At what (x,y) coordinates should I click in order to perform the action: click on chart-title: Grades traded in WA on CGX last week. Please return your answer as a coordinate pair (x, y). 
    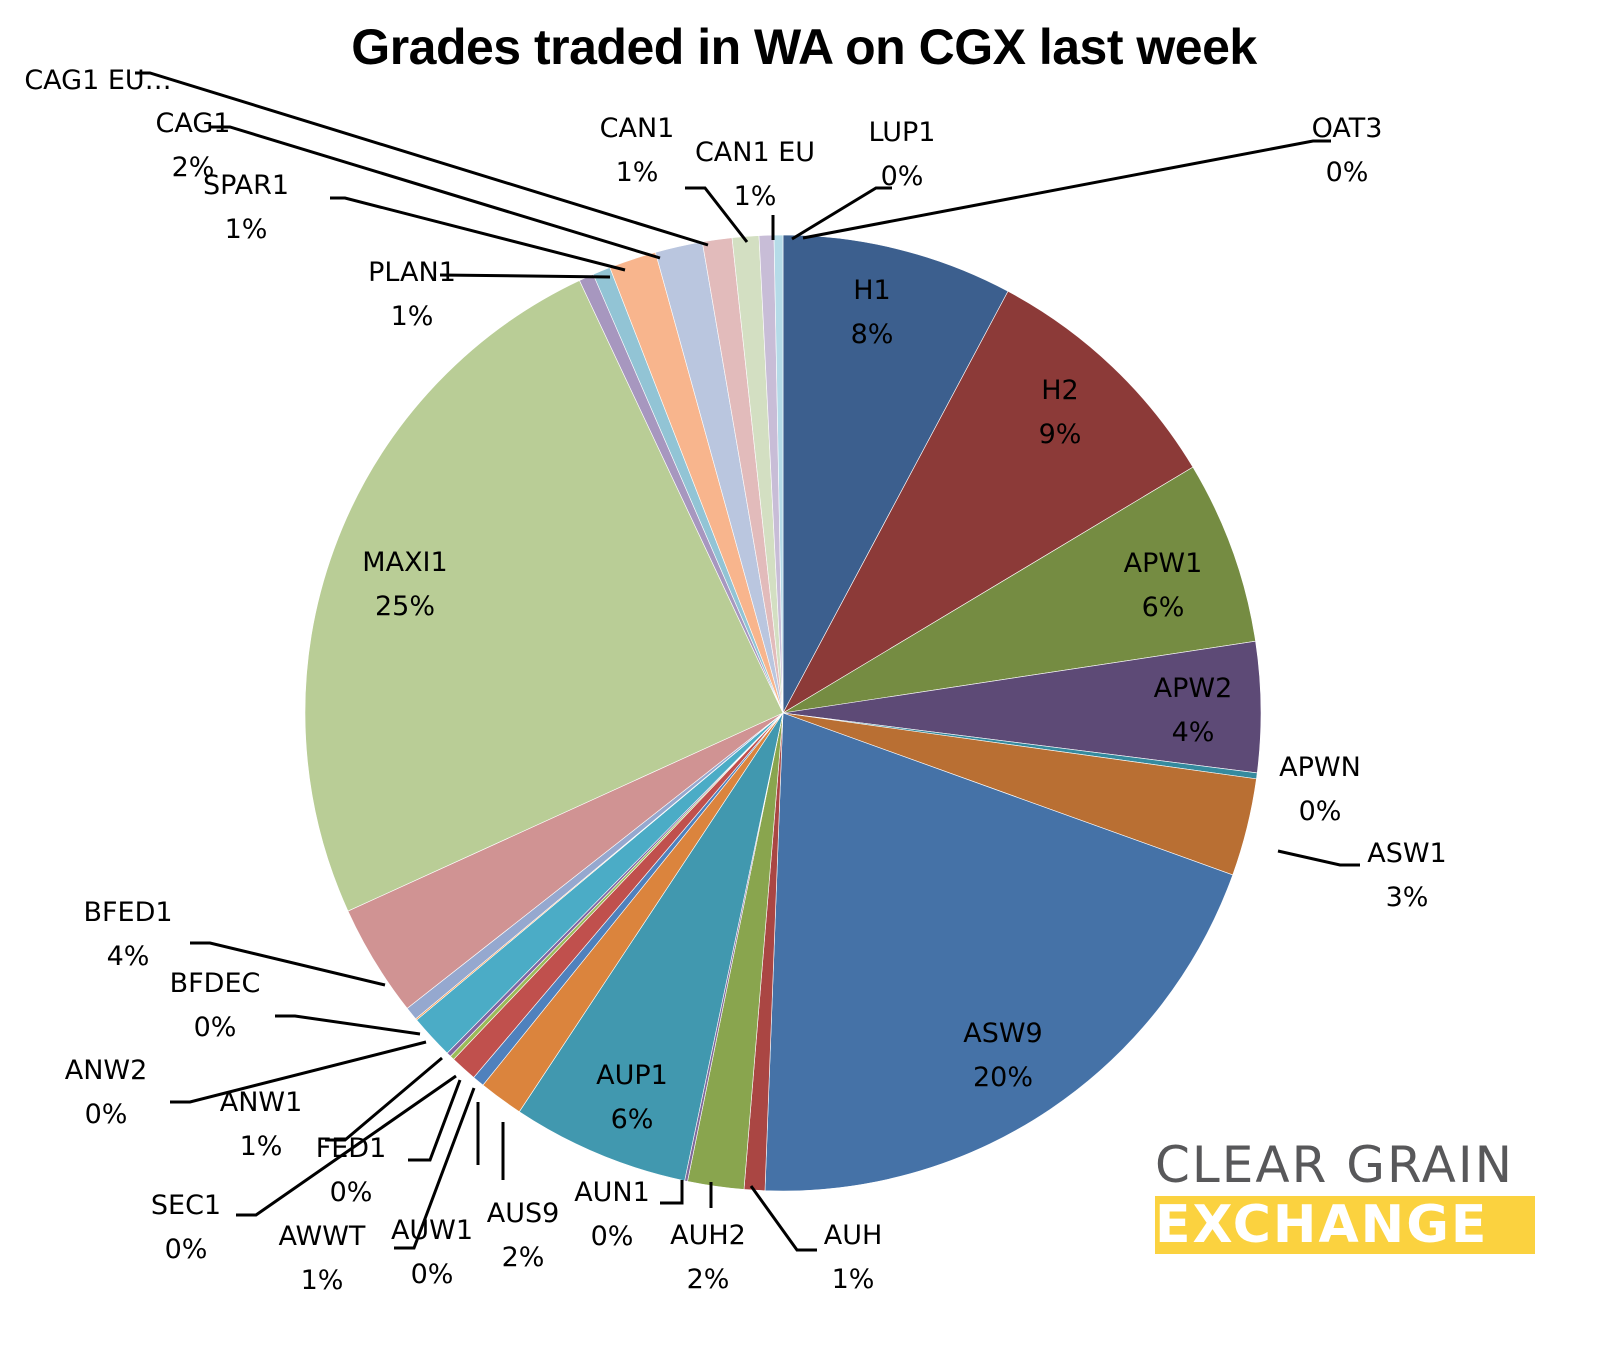
    Looking at the image, I should click on (804, 47).